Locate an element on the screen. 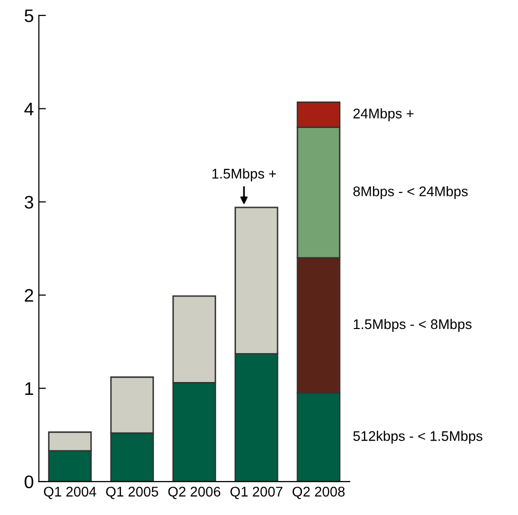  x-tick-label: Q1 2005 is located at coordinates (132, 493).